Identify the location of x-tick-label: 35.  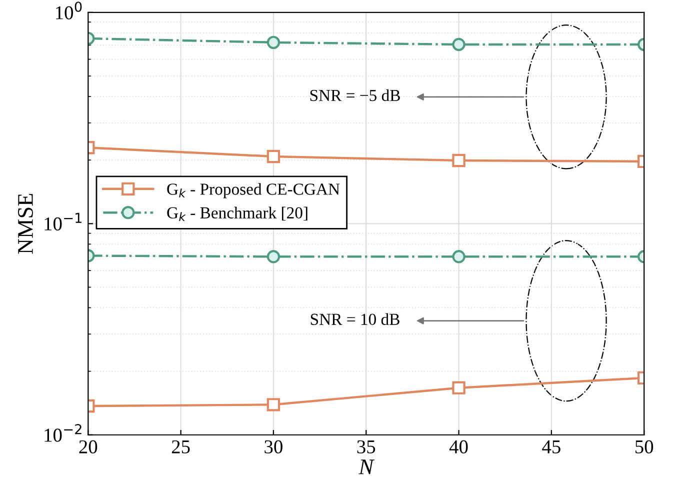
(366, 447).